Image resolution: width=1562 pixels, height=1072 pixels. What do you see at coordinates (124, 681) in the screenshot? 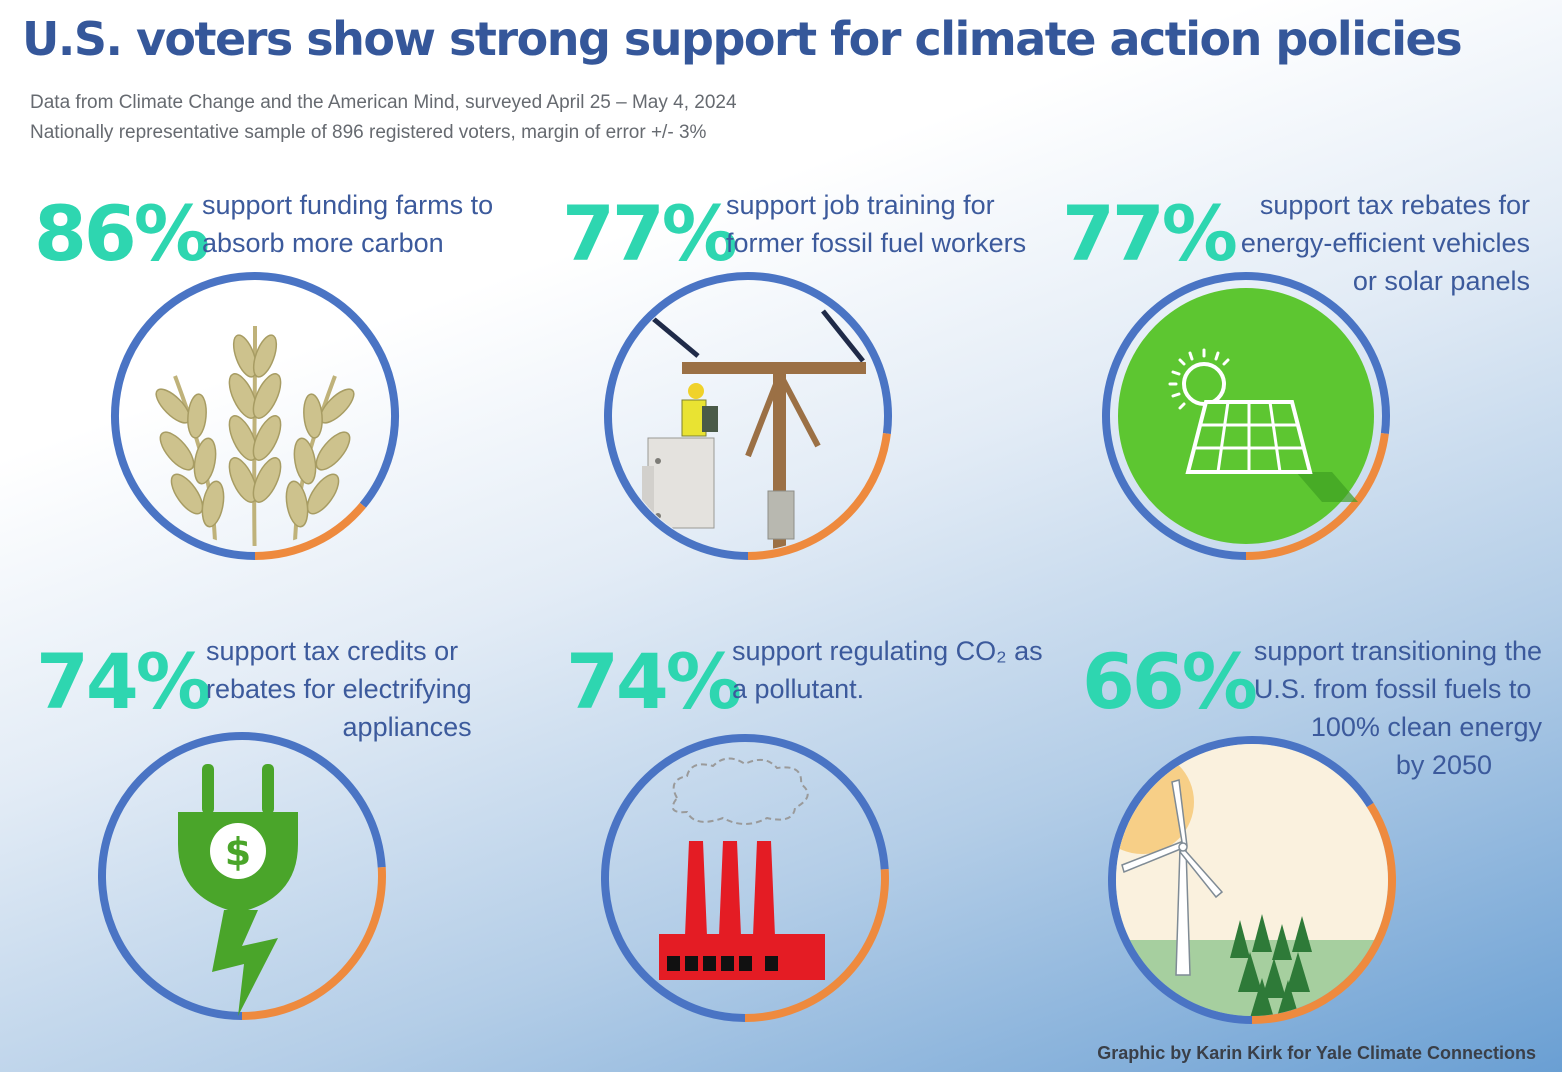
I see `percent-4: 74%` at bounding box center [124, 681].